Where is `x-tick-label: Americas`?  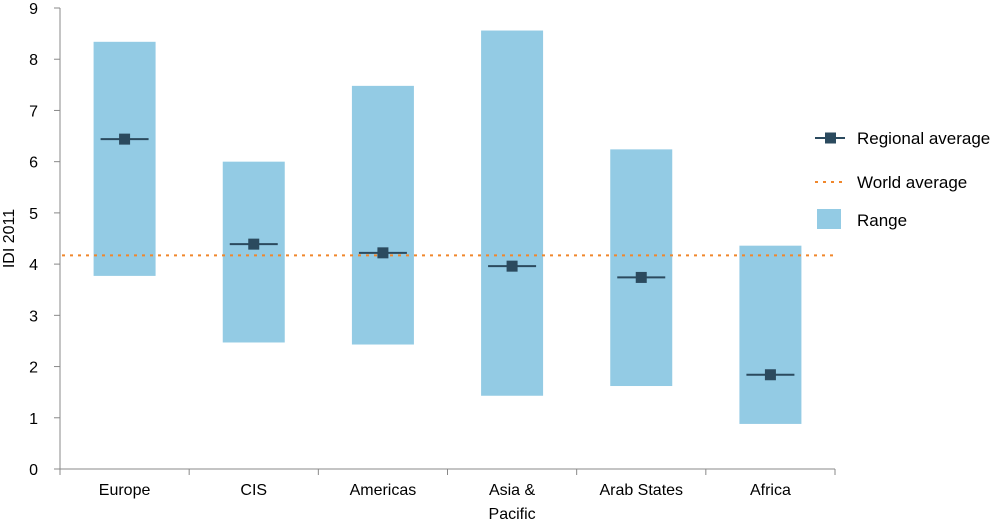 x-tick-label: Americas is located at coordinates (383, 490).